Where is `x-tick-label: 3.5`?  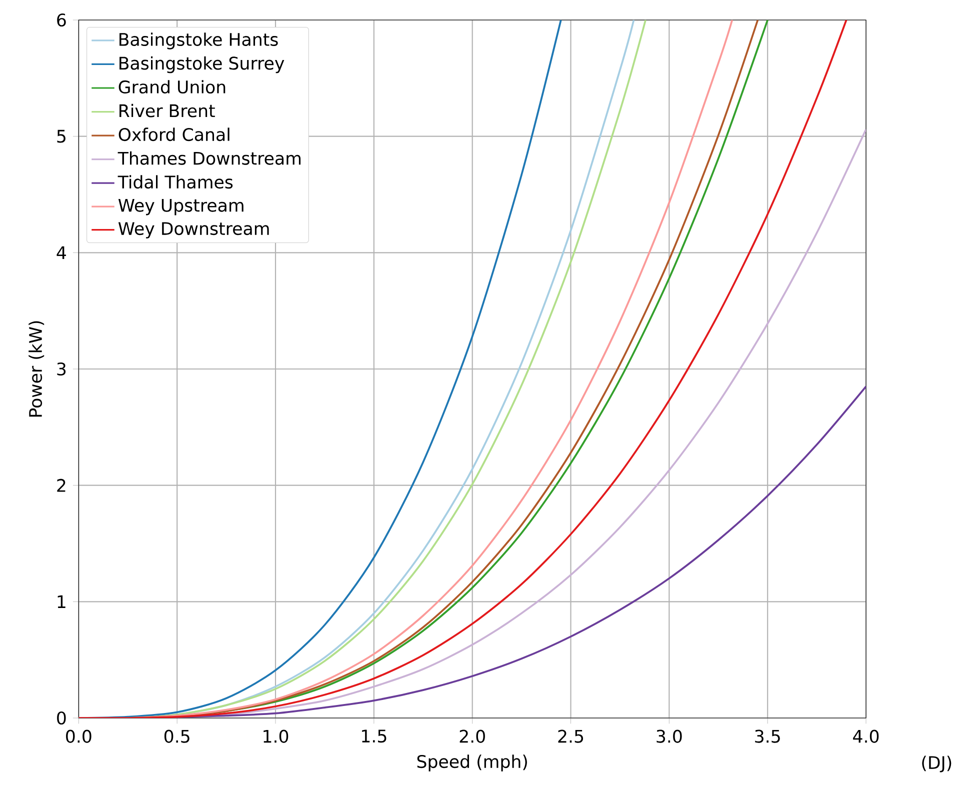
x-tick-label: 3.5 is located at coordinates (767, 736).